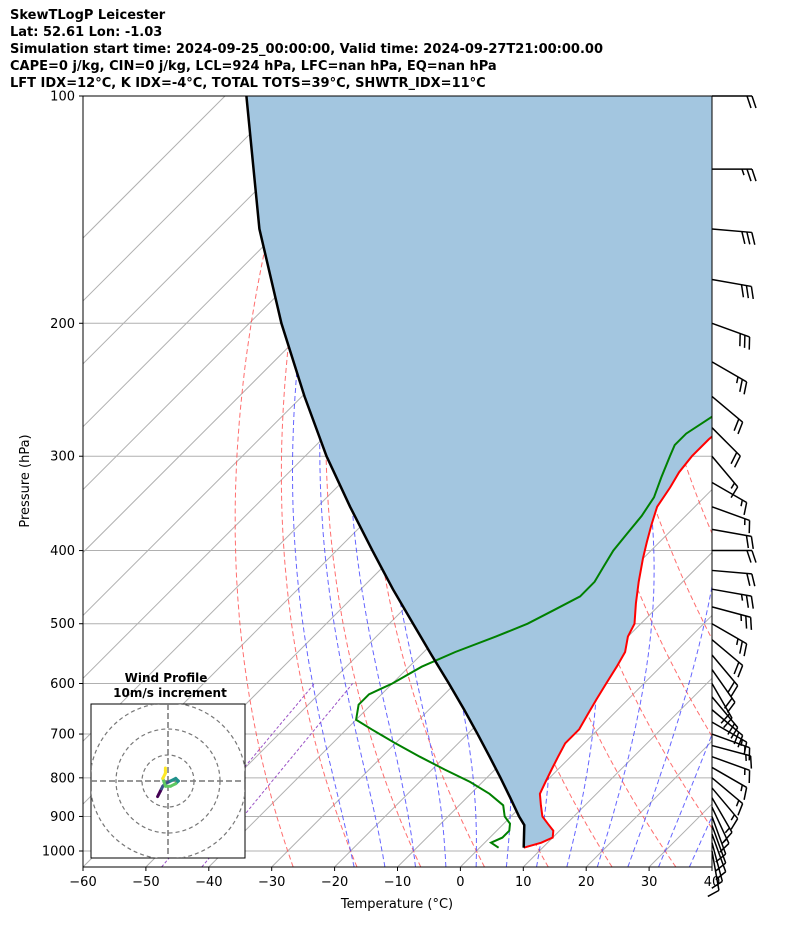 Image resolution: width=794 pixels, height=937 pixels. What do you see at coordinates (62, 624) in the screenshot?
I see `y-tick-label: 500` at bounding box center [62, 624].